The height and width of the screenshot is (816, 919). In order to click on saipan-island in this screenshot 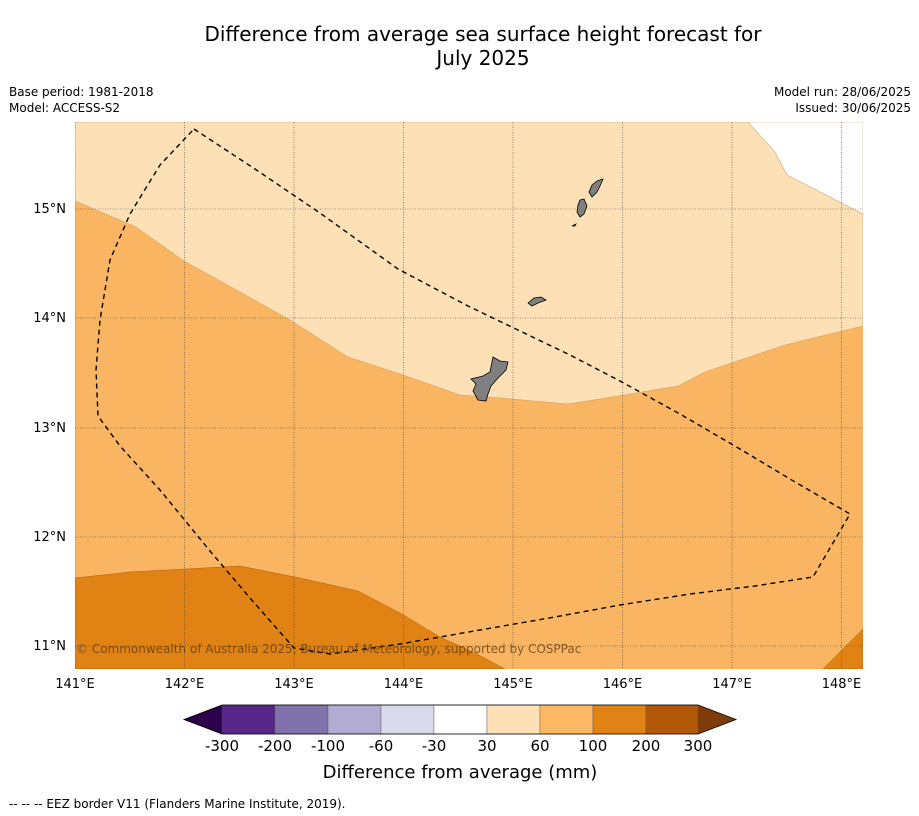, I will do `click(596, 188)`.